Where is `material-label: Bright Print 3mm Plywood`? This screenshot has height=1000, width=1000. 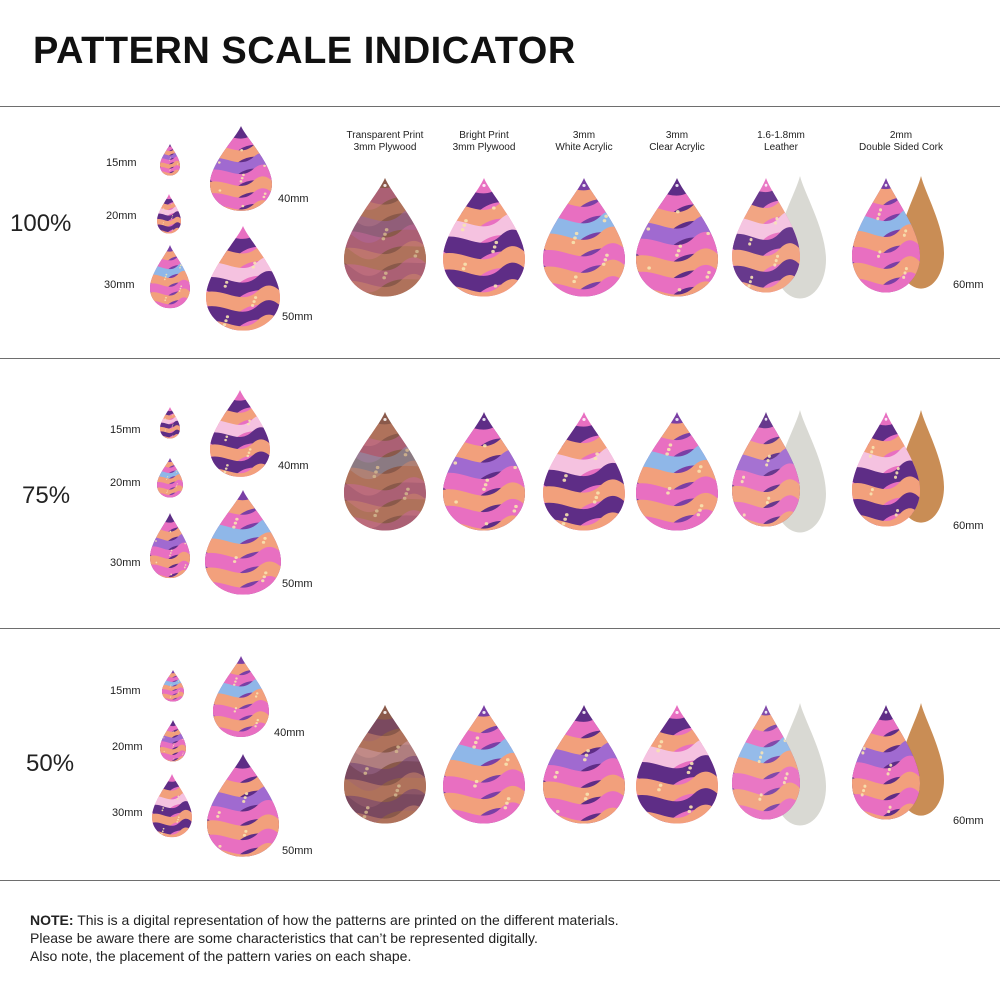
material-label: Bright Print 3mm Plywood is located at coordinates (484, 142).